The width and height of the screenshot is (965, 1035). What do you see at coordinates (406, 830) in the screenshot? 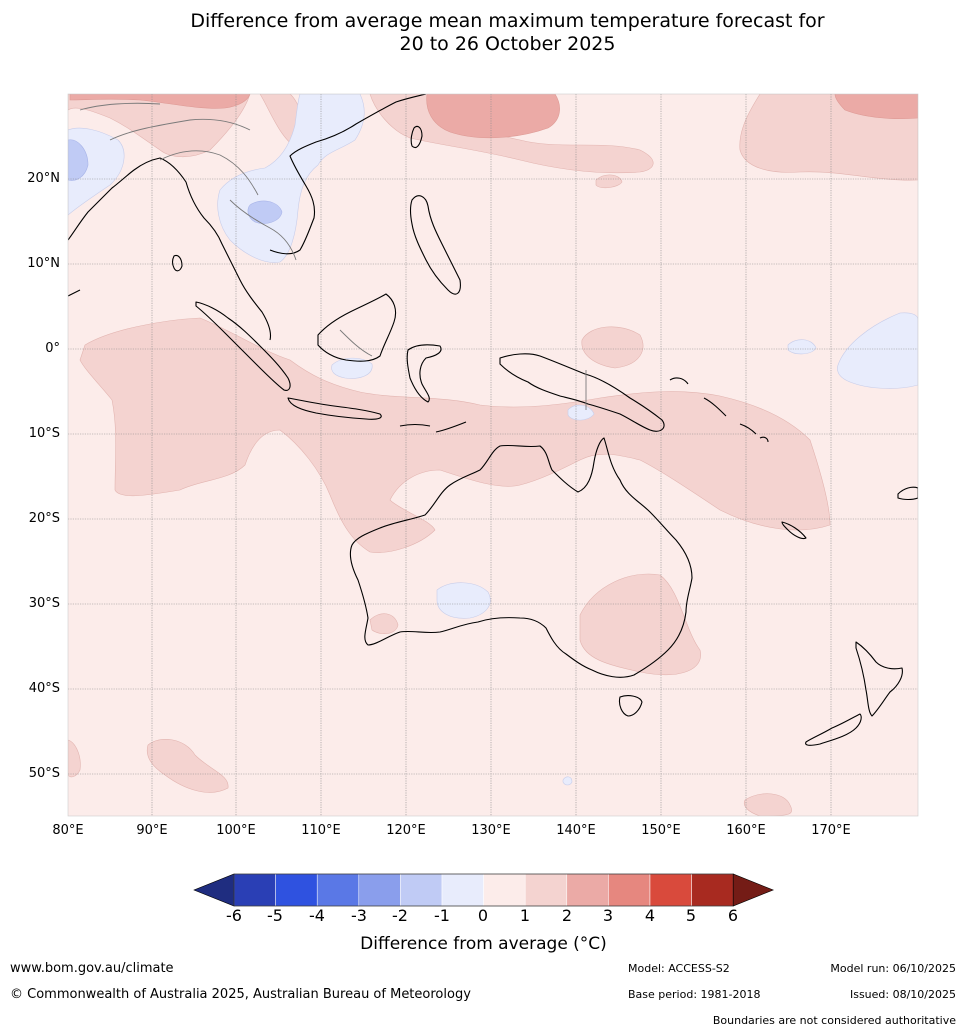
I see `lon-label-120e: 120°E` at bounding box center [406, 830].